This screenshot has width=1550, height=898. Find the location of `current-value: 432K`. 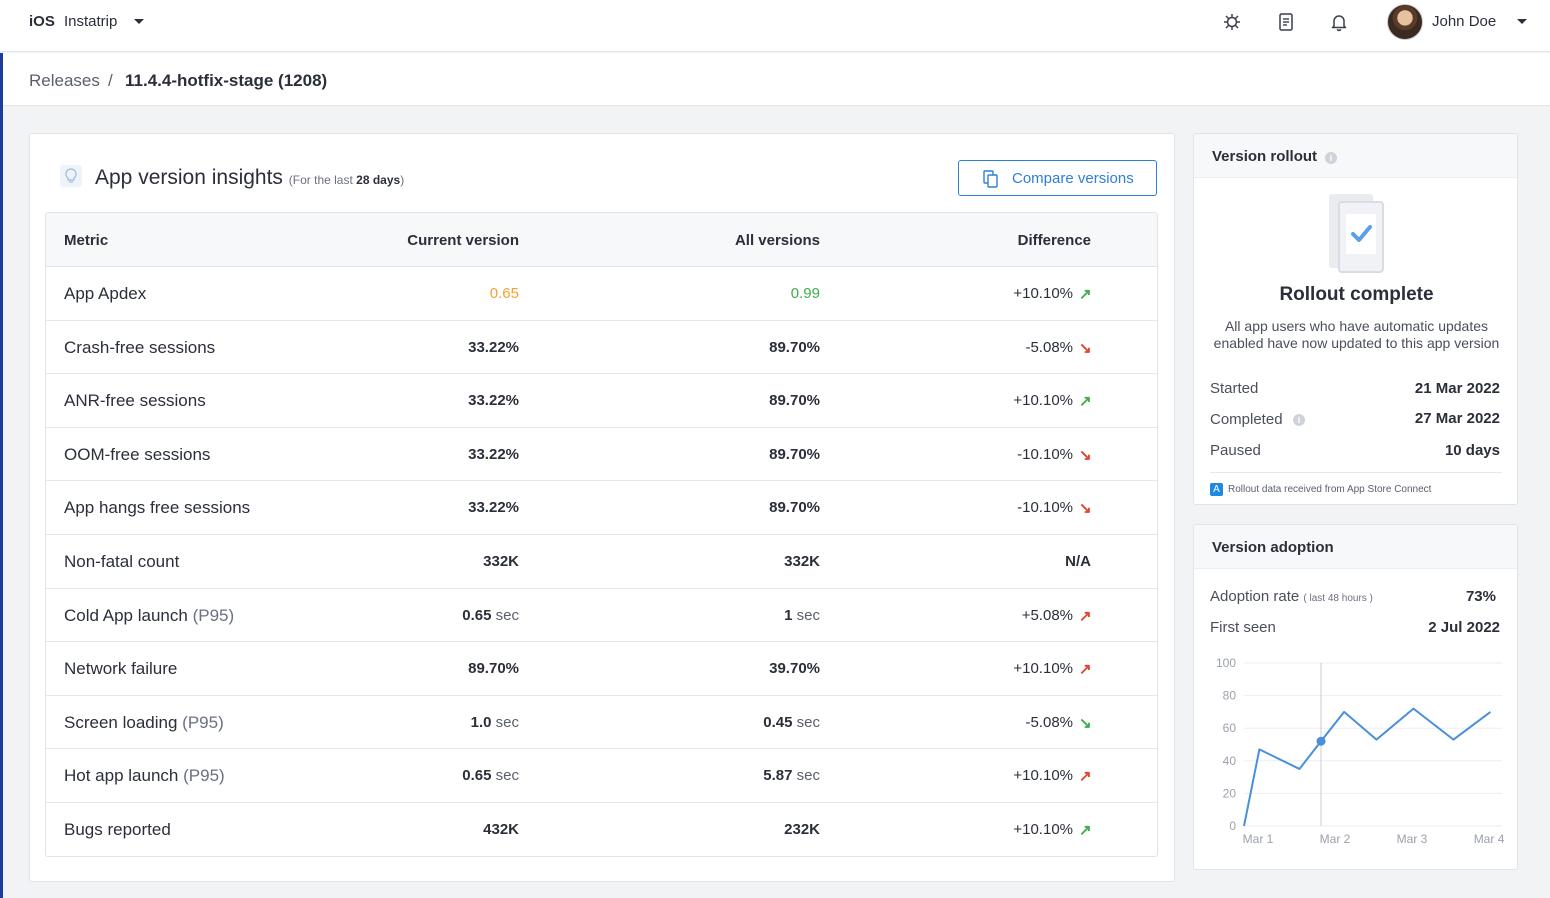

current-value: 432K is located at coordinates (501, 829).